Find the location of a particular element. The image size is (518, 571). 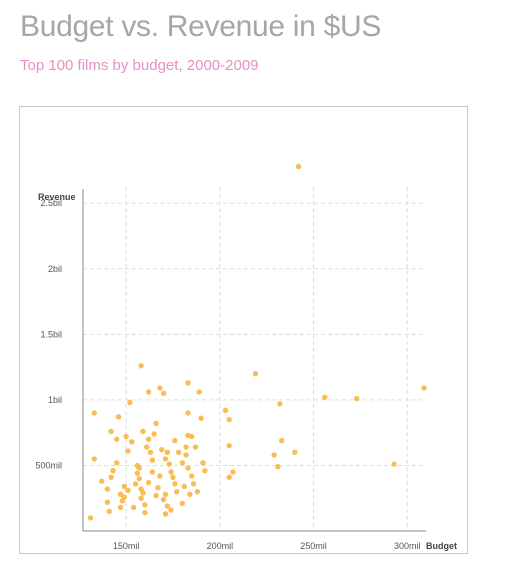

x-tick-label: 150mil is located at coordinates (126, 546).